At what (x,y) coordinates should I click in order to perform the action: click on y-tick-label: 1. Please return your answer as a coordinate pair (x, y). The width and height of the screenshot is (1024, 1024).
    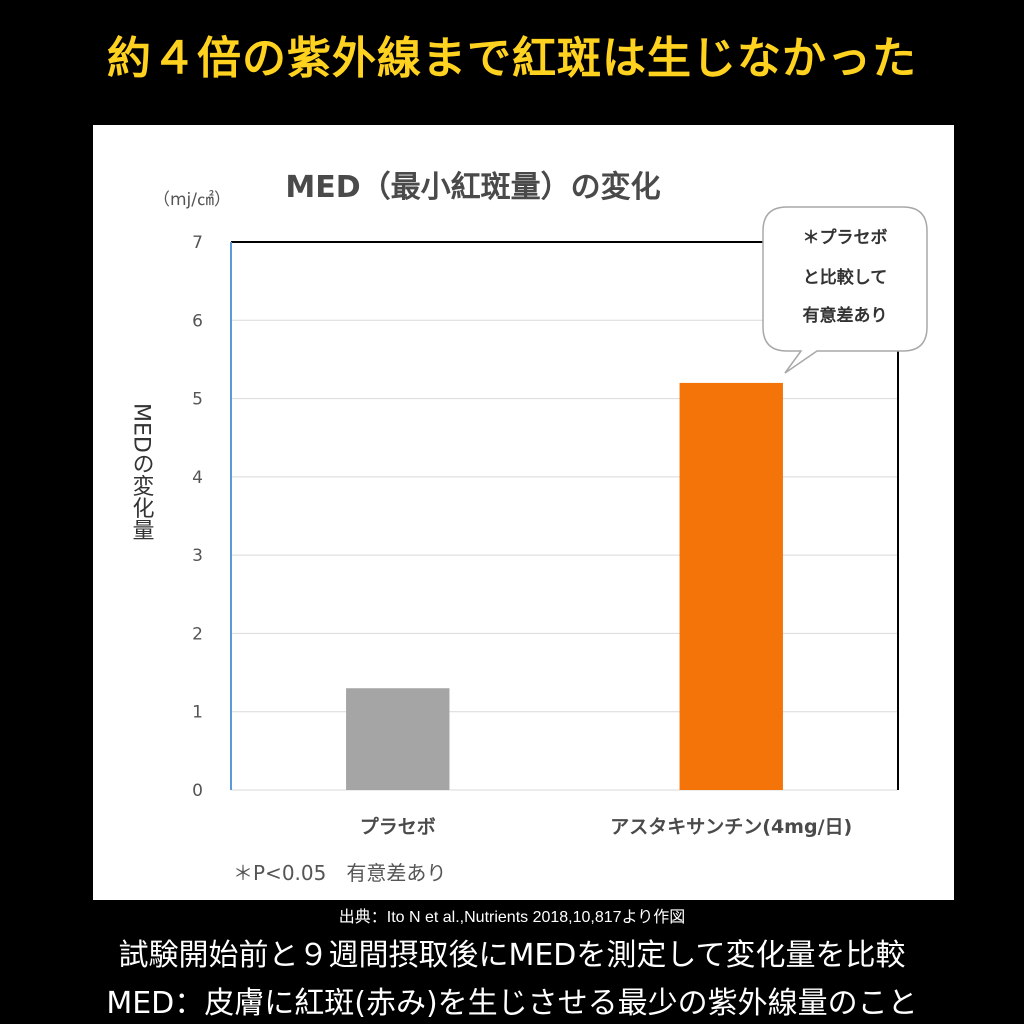
    Looking at the image, I should click on (197, 713).